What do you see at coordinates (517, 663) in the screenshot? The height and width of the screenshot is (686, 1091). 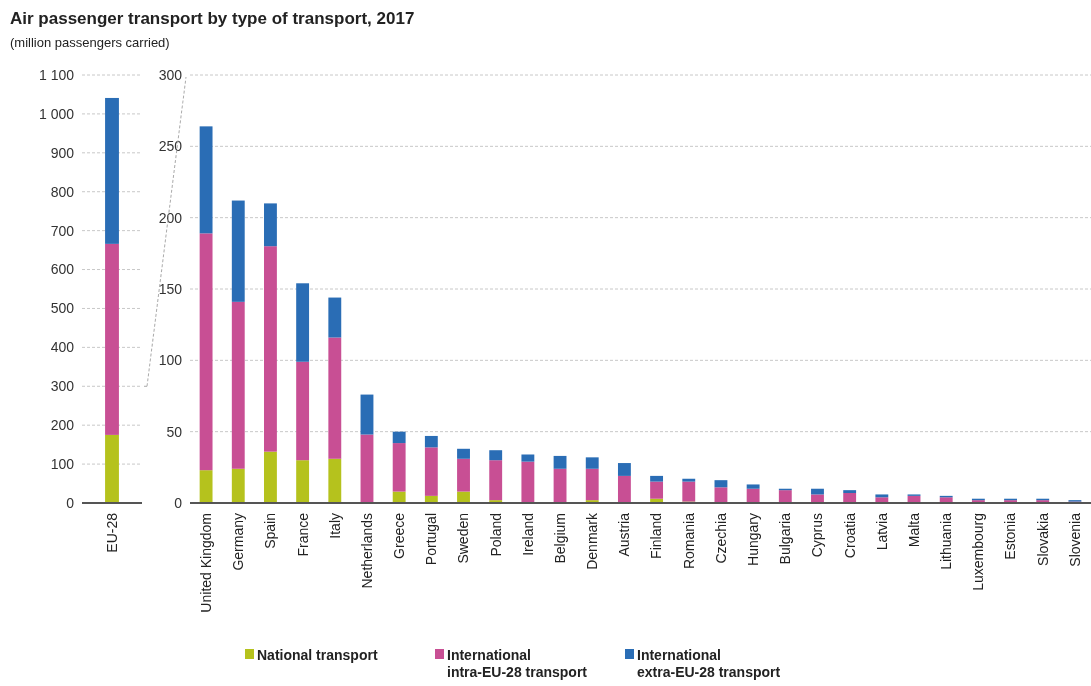 I see `legend-label: International intra-EU-28 transport` at bounding box center [517, 663].